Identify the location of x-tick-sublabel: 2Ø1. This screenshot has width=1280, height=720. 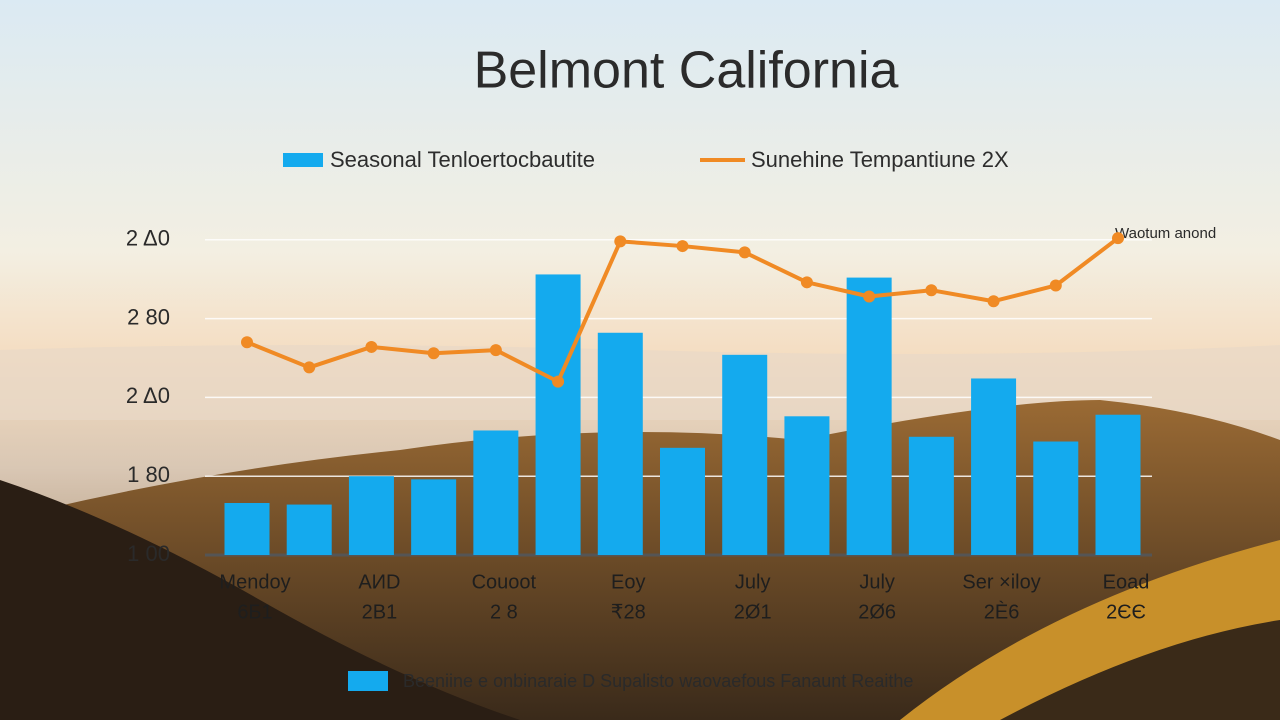
(753, 612).